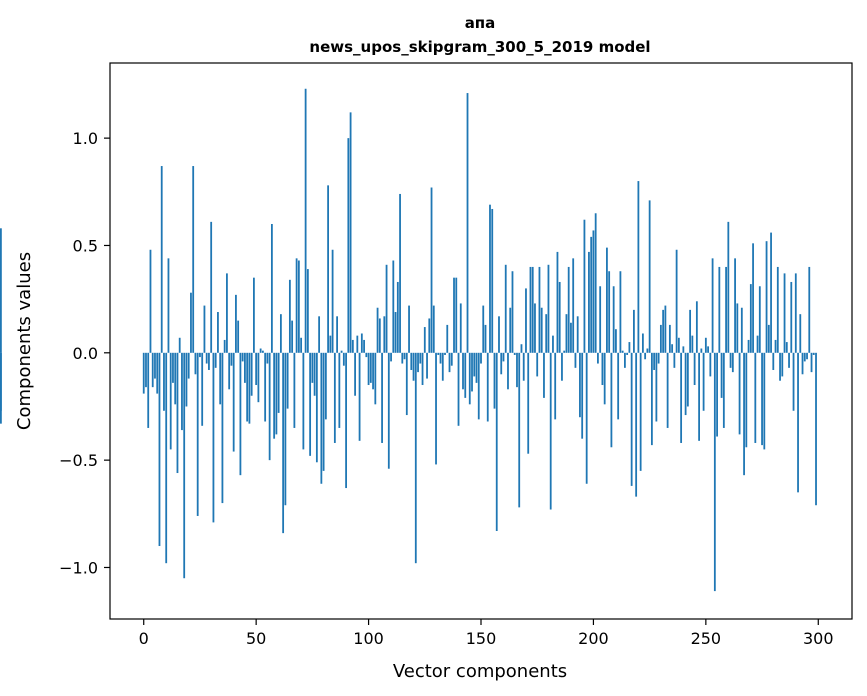 Image resolution: width=867 pixels, height=696 pixels. I want to click on x-tick-label: 100, so click(368, 638).